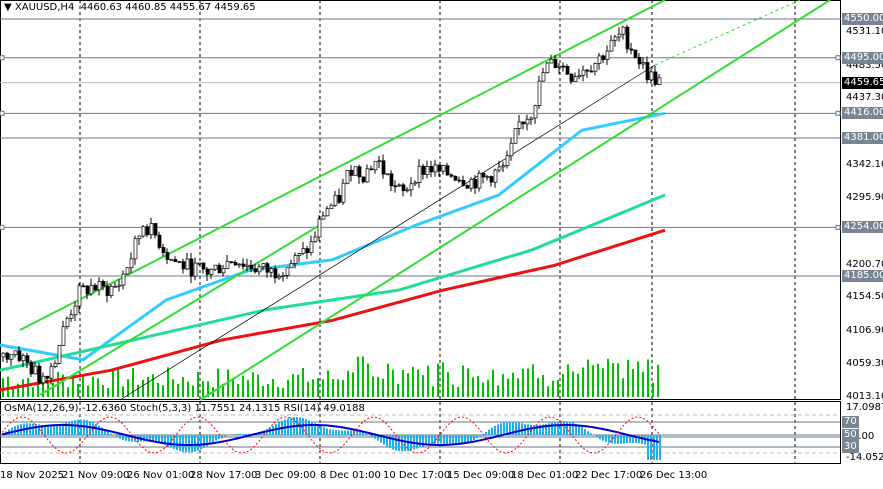  I want to click on indicator-max: 17.0987, so click(864, 407).